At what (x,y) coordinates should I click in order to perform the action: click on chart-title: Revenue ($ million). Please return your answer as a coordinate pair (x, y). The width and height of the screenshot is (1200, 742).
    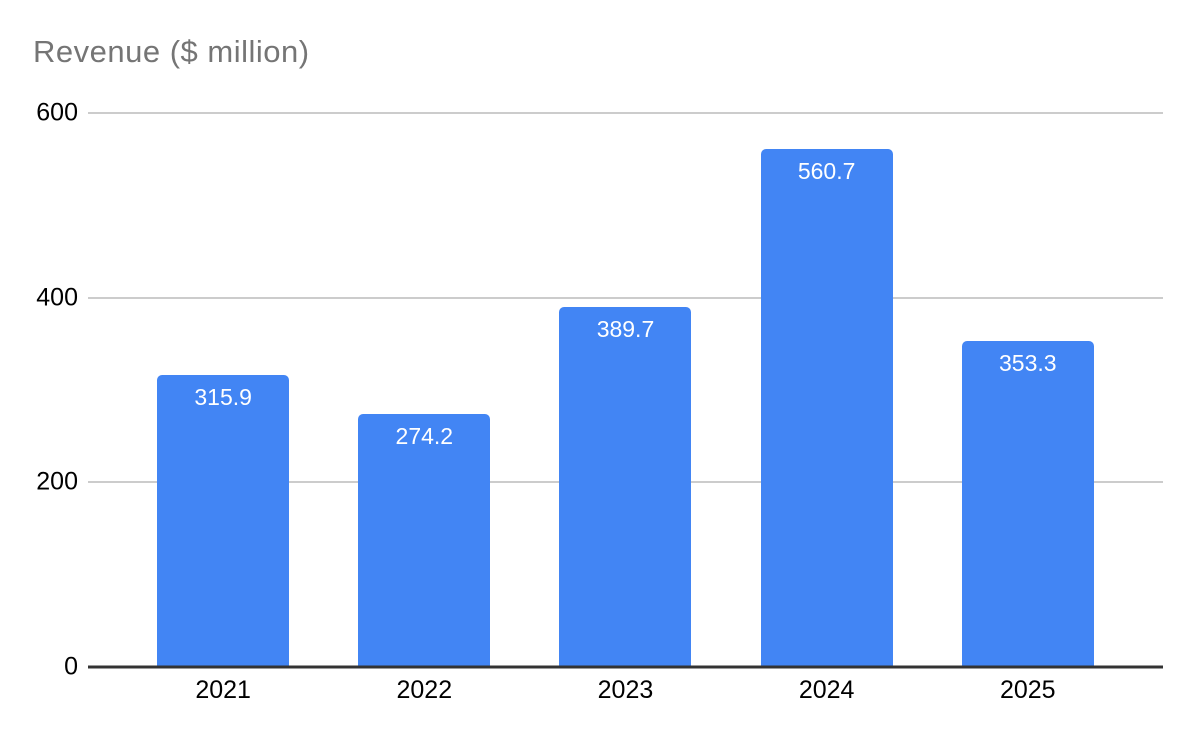
    Looking at the image, I should click on (171, 51).